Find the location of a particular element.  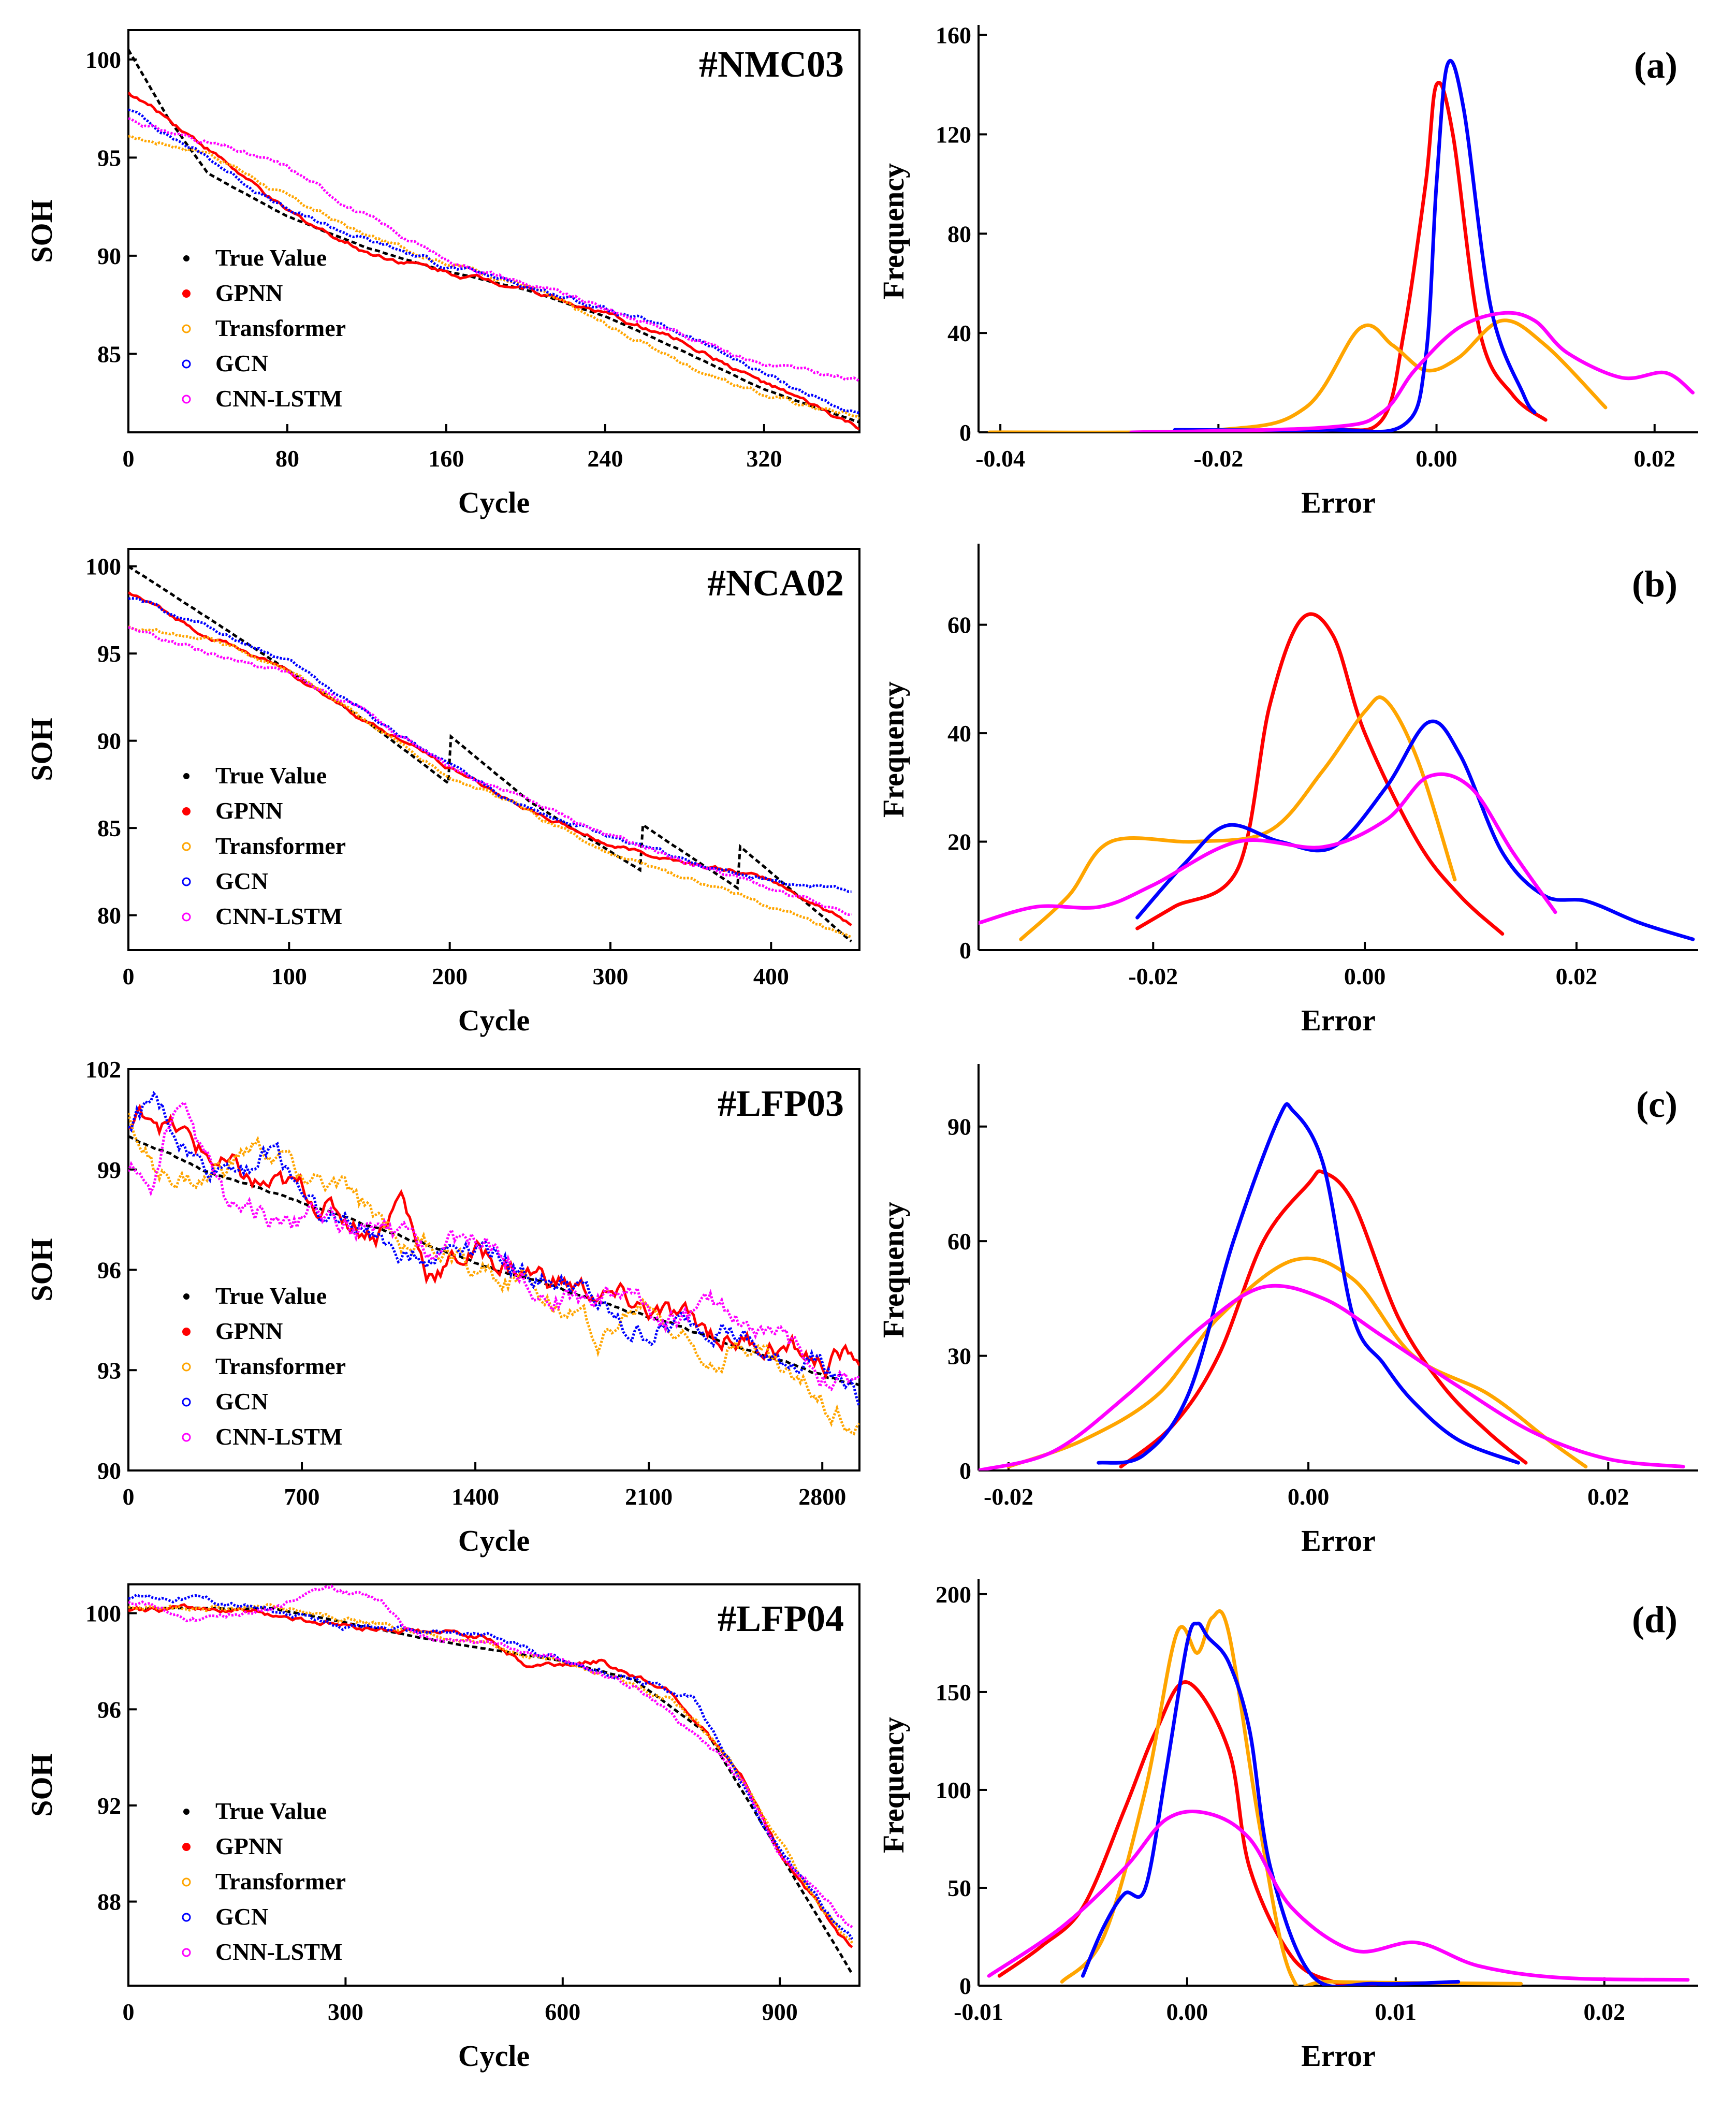

x-axis-label: Cycle is located at coordinates (494, 2056).